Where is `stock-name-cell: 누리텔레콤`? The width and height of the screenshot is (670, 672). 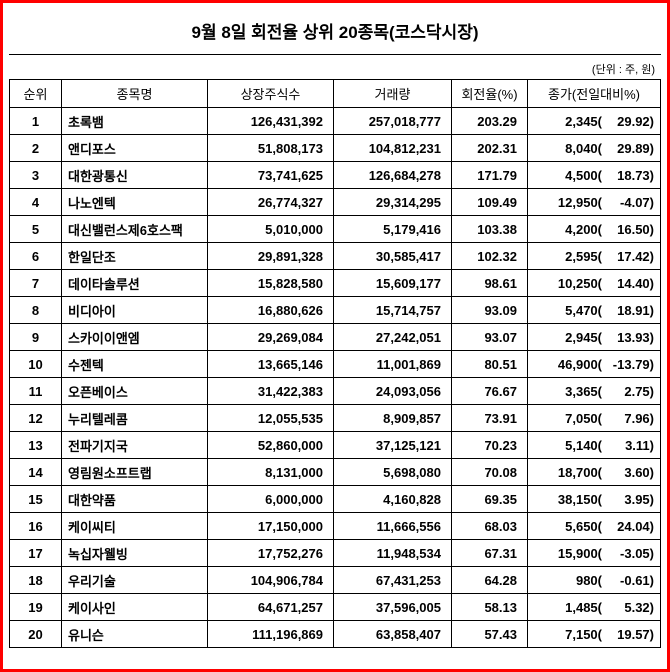 stock-name-cell: 누리텔레콤 is located at coordinates (134, 418).